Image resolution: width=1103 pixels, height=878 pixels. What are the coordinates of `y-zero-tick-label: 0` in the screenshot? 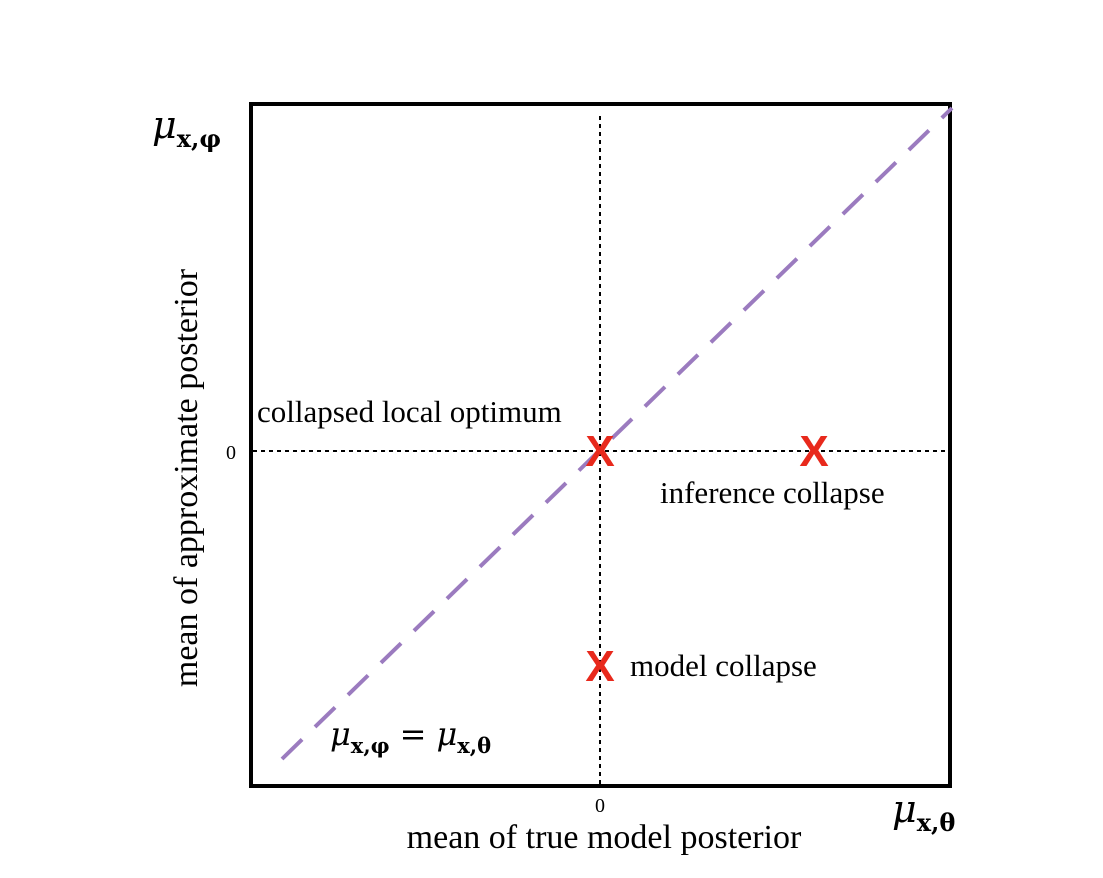 It's located at (231, 453).